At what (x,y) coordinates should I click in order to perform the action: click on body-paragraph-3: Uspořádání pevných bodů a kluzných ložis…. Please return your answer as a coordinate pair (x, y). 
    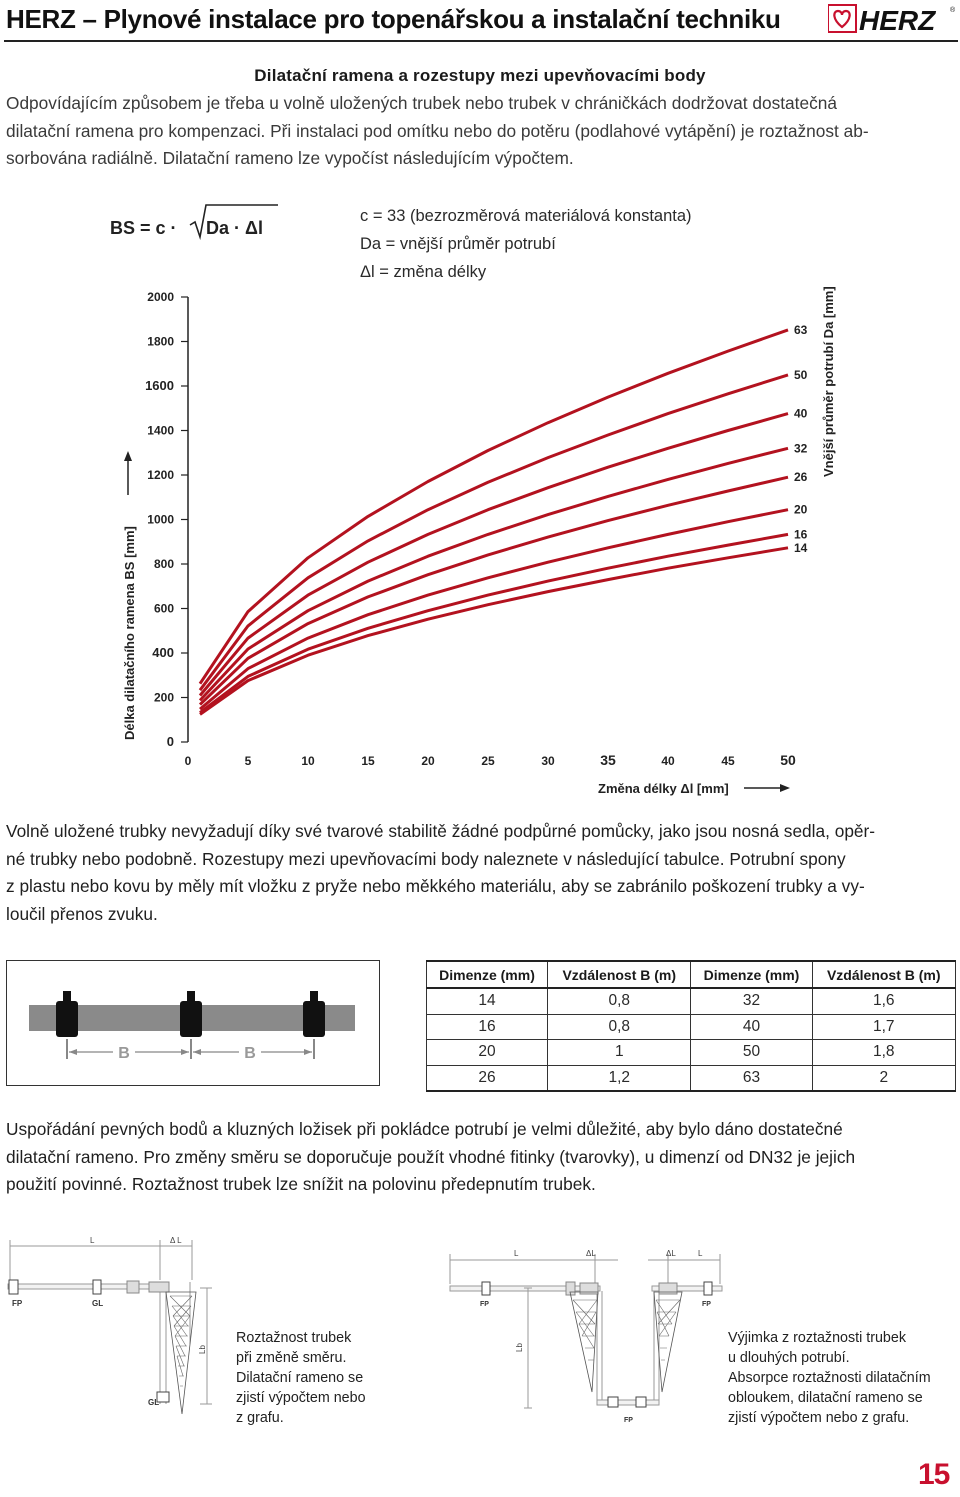
    Looking at the image, I should click on (481, 1157).